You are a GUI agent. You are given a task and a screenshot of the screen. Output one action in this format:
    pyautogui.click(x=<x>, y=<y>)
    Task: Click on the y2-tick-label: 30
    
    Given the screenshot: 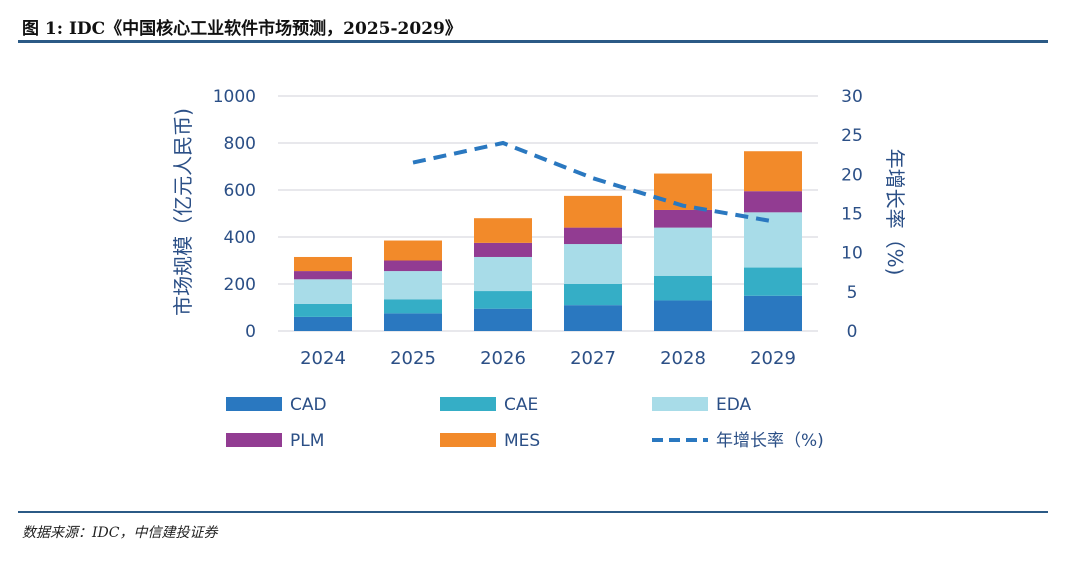 What is the action you would take?
    pyautogui.click(x=852, y=97)
    